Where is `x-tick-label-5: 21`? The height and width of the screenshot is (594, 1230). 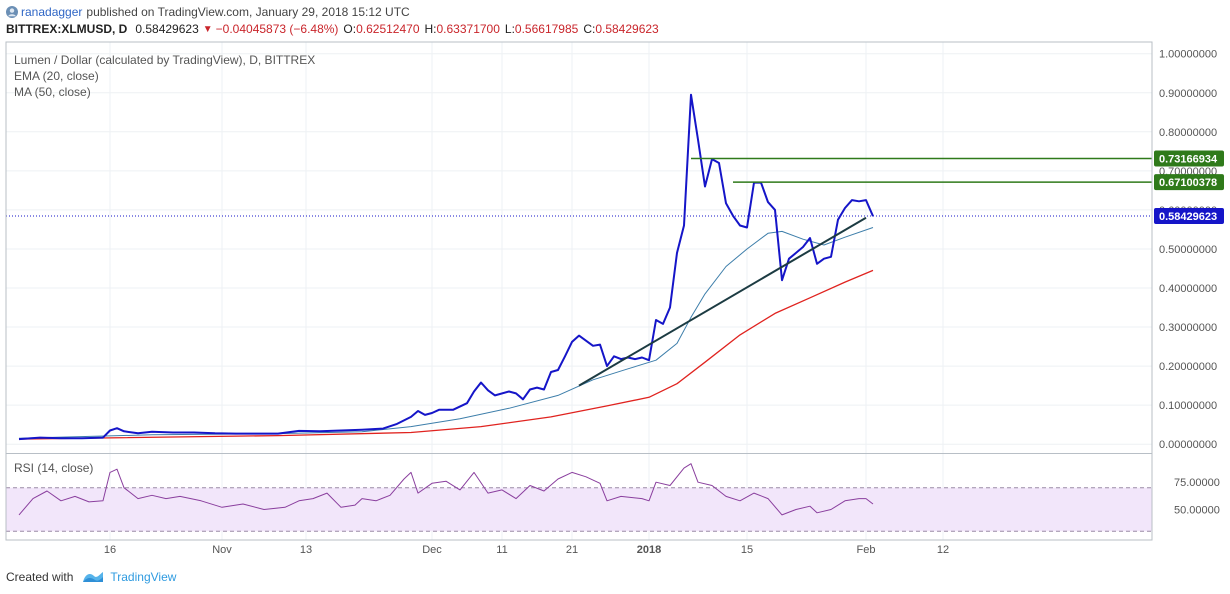
x-tick-label-5: 21 is located at coordinates (572, 550).